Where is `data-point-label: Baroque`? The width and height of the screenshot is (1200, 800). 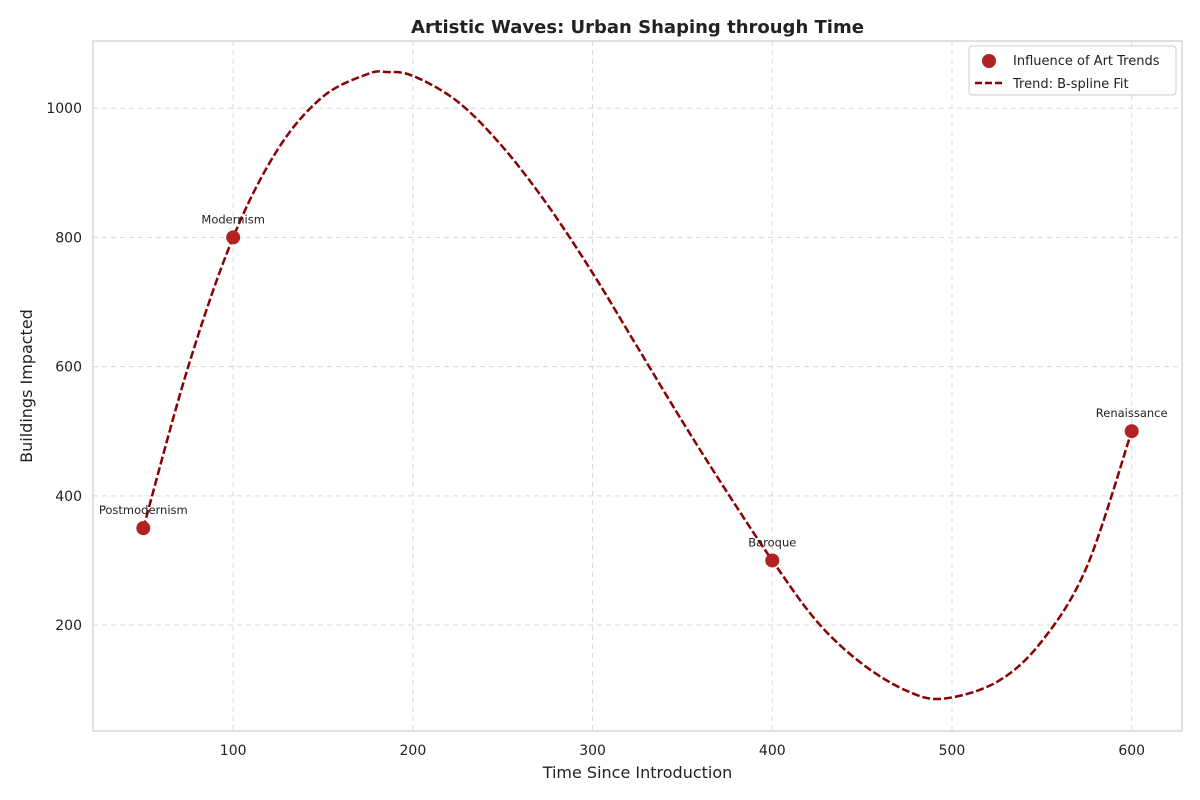 data-point-label: Baroque is located at coordinates (772, 542).